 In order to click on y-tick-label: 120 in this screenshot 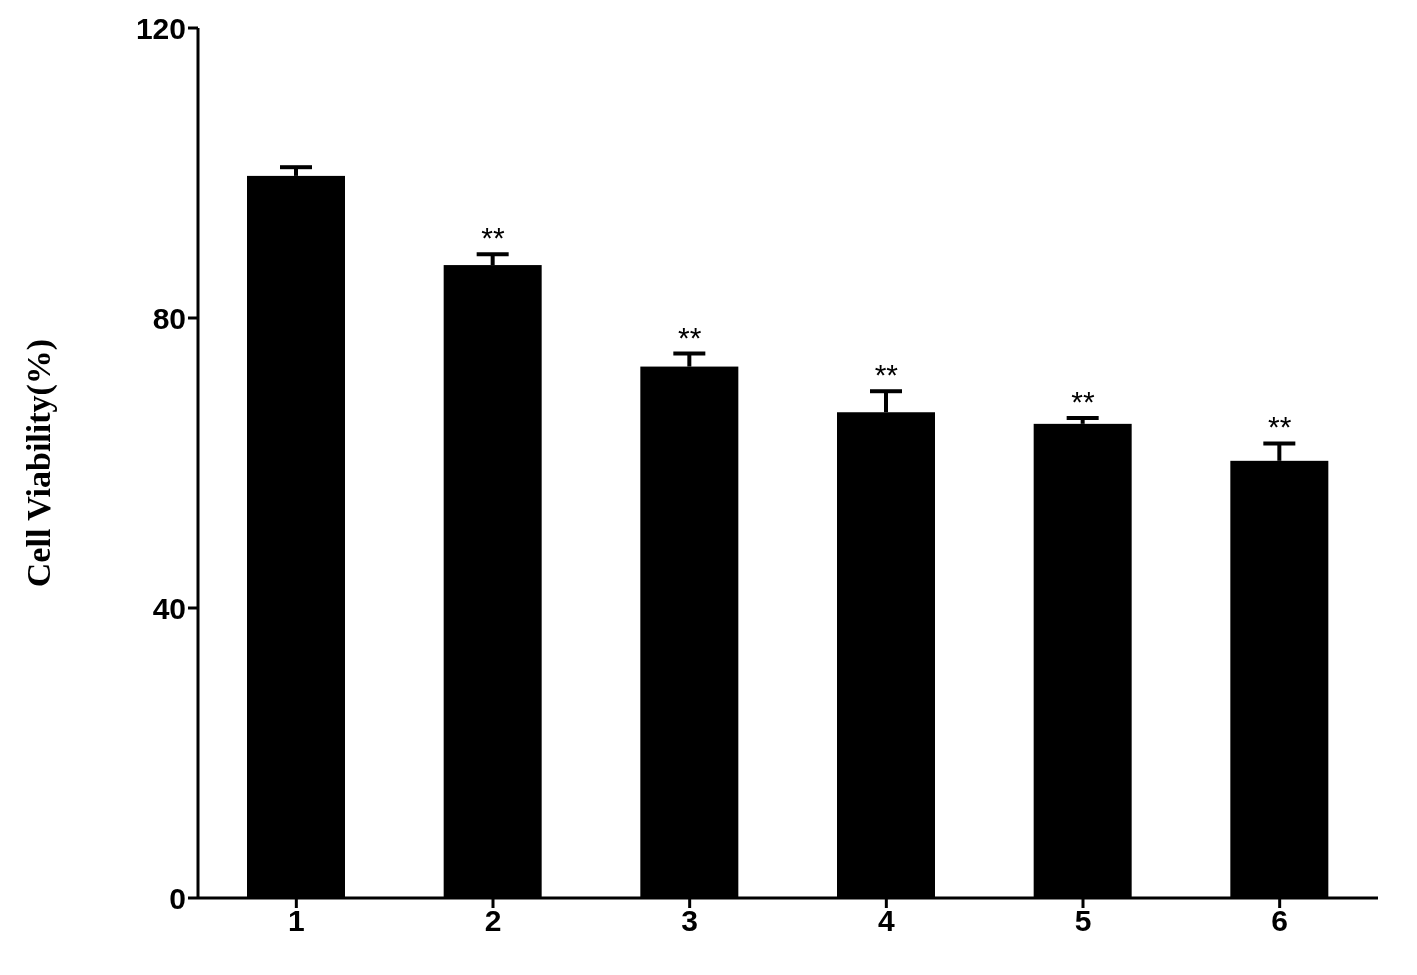, I will do `click(160, 28)`.